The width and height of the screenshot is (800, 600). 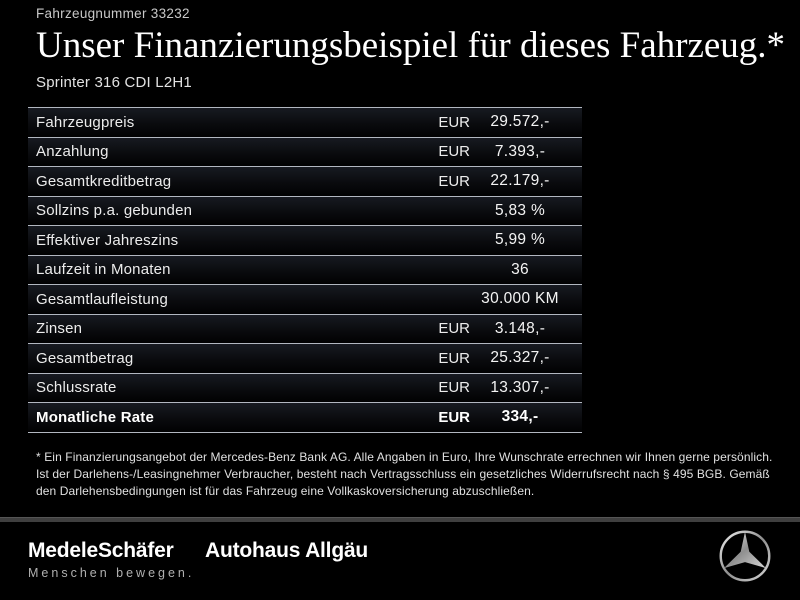 I want to click on row-value: 25.327,-, so click(x=520, y=358).